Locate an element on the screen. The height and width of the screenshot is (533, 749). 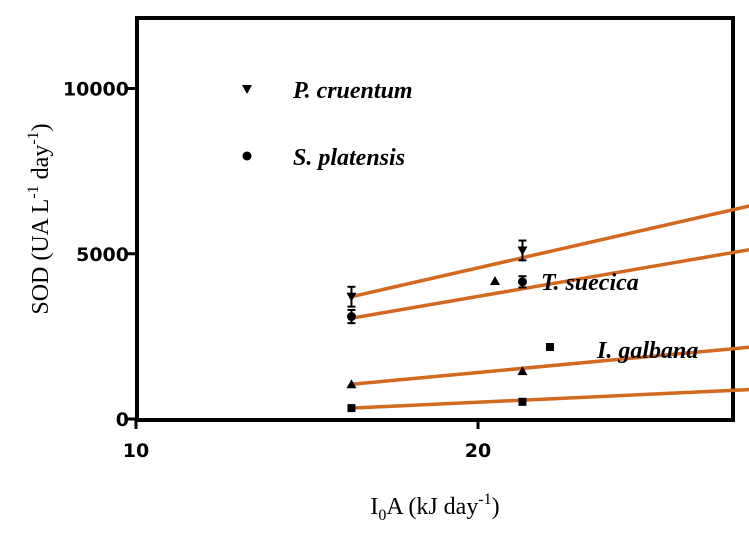
fit-line-s-platensis is located at coordinates (549, 283).